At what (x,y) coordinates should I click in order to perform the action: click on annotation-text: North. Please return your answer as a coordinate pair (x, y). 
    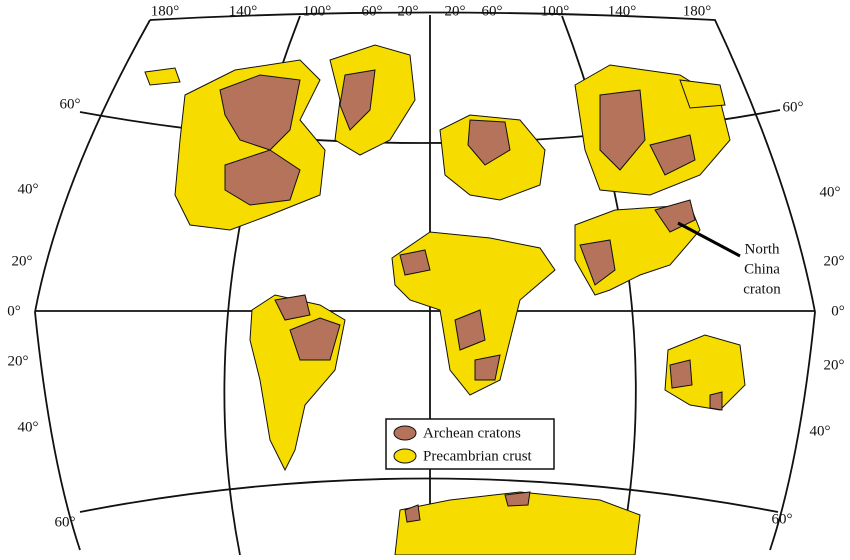
    Looking at the image, I should click on (762, 249).